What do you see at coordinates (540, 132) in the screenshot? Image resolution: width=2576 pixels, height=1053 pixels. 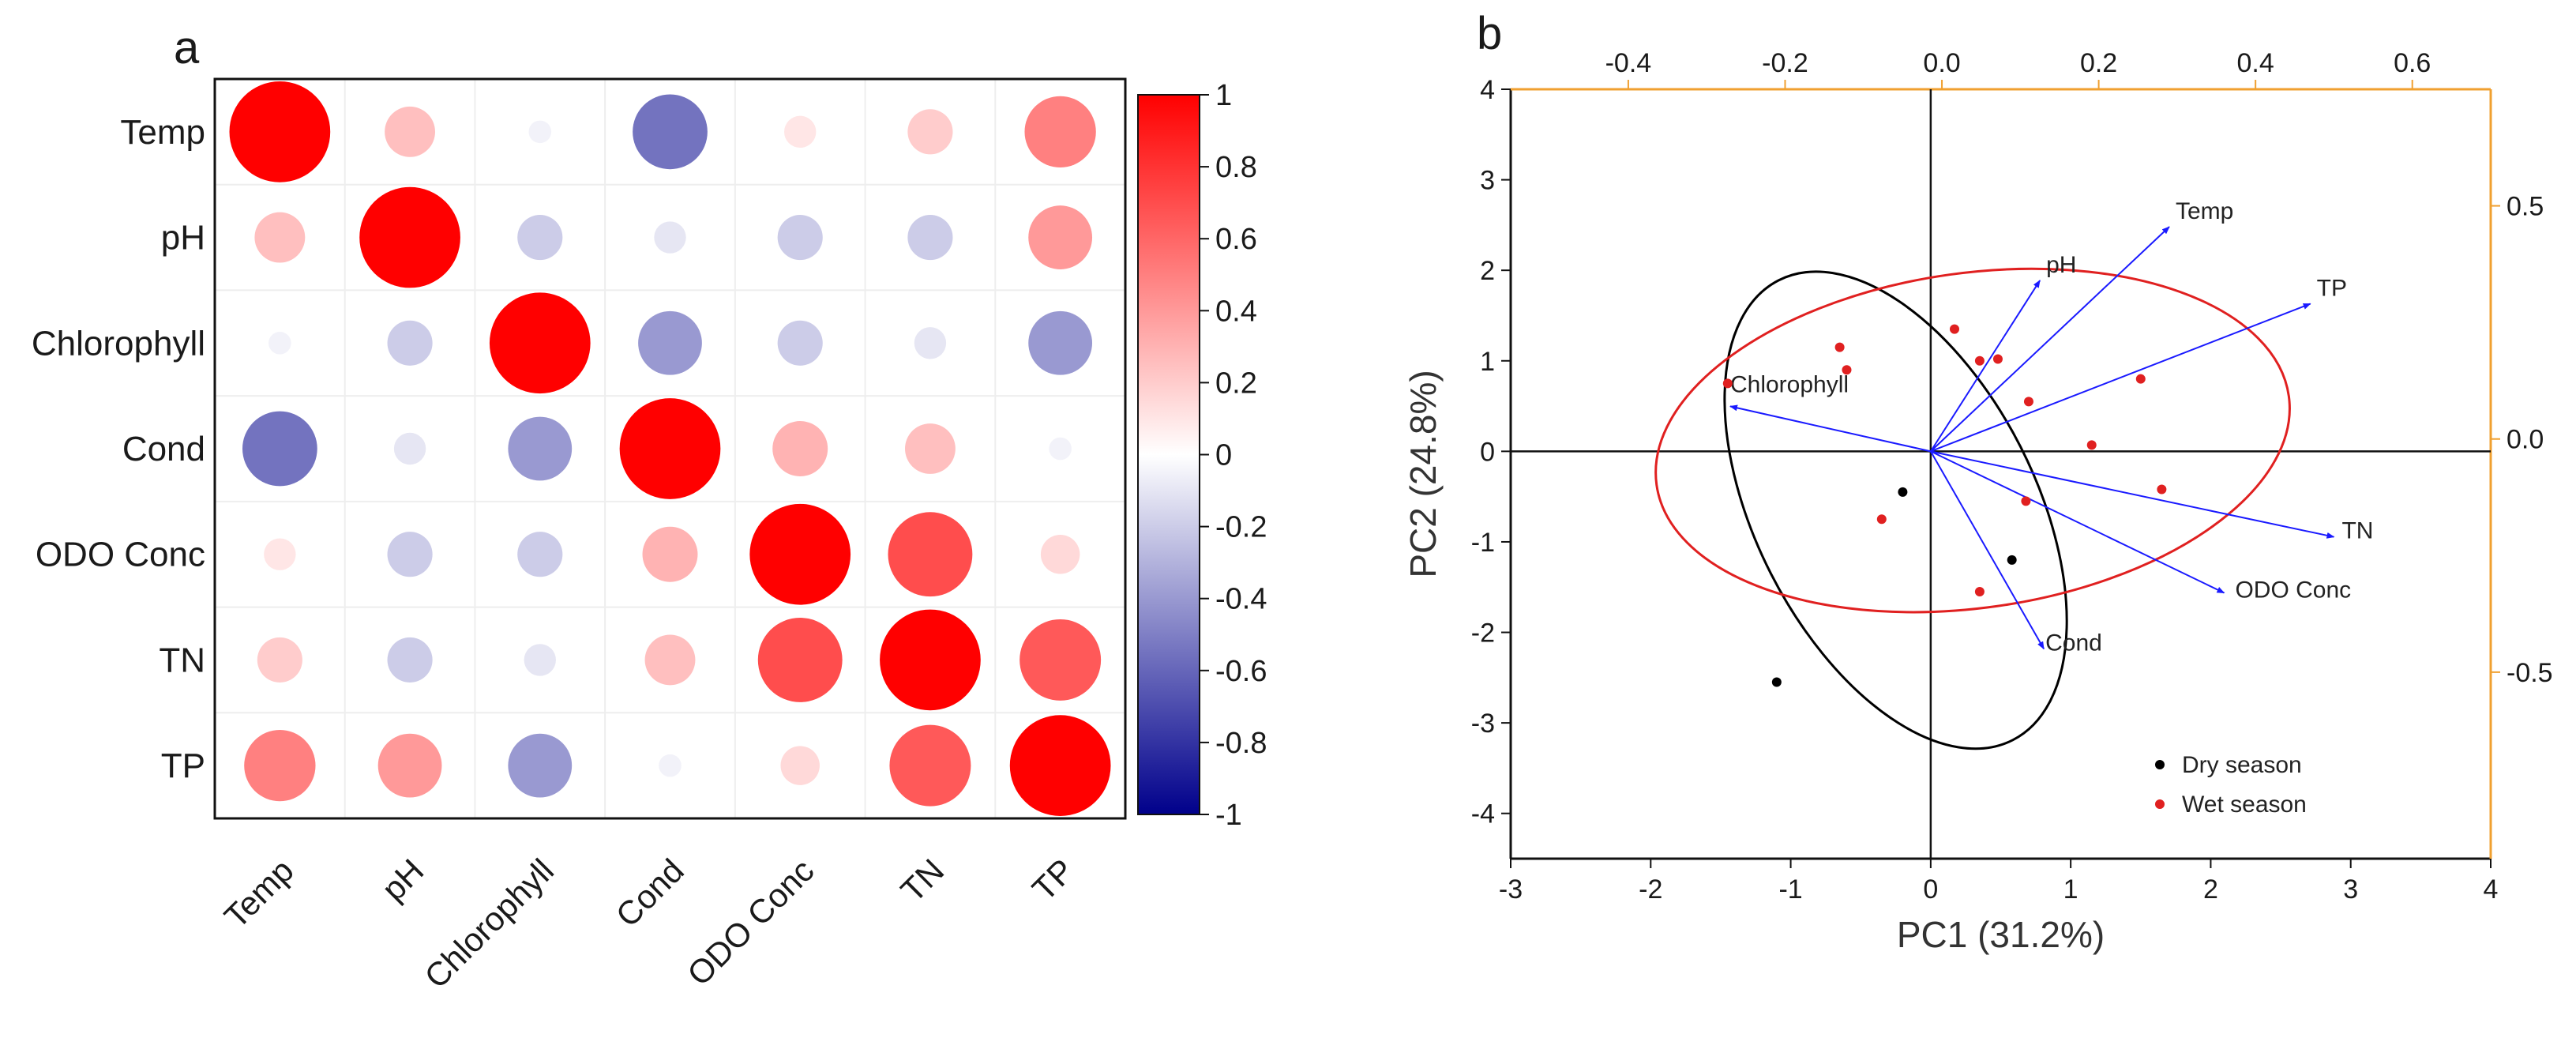 I see `corr-circle-temp-chlorophyll` at bounding box center [540, 132].